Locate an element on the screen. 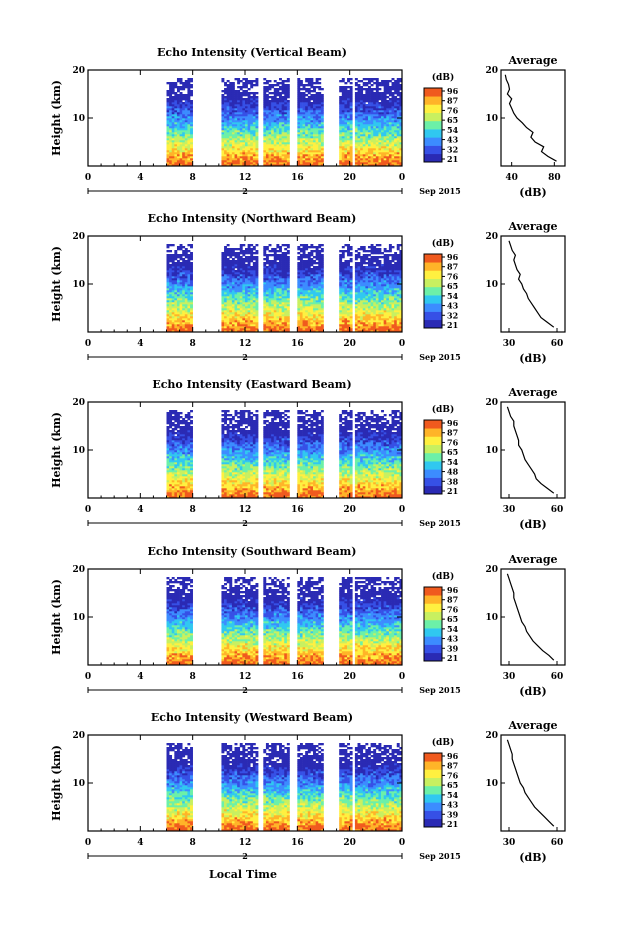 The height and width of the screenshot is (929, 619). colorbar-tick-label: 32 is located at coordinates (452, 149).